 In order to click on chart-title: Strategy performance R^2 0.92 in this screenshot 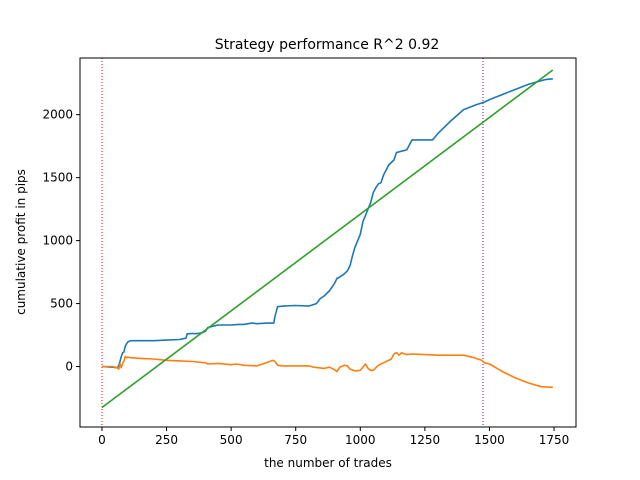, I will do `click(327, 45)`.